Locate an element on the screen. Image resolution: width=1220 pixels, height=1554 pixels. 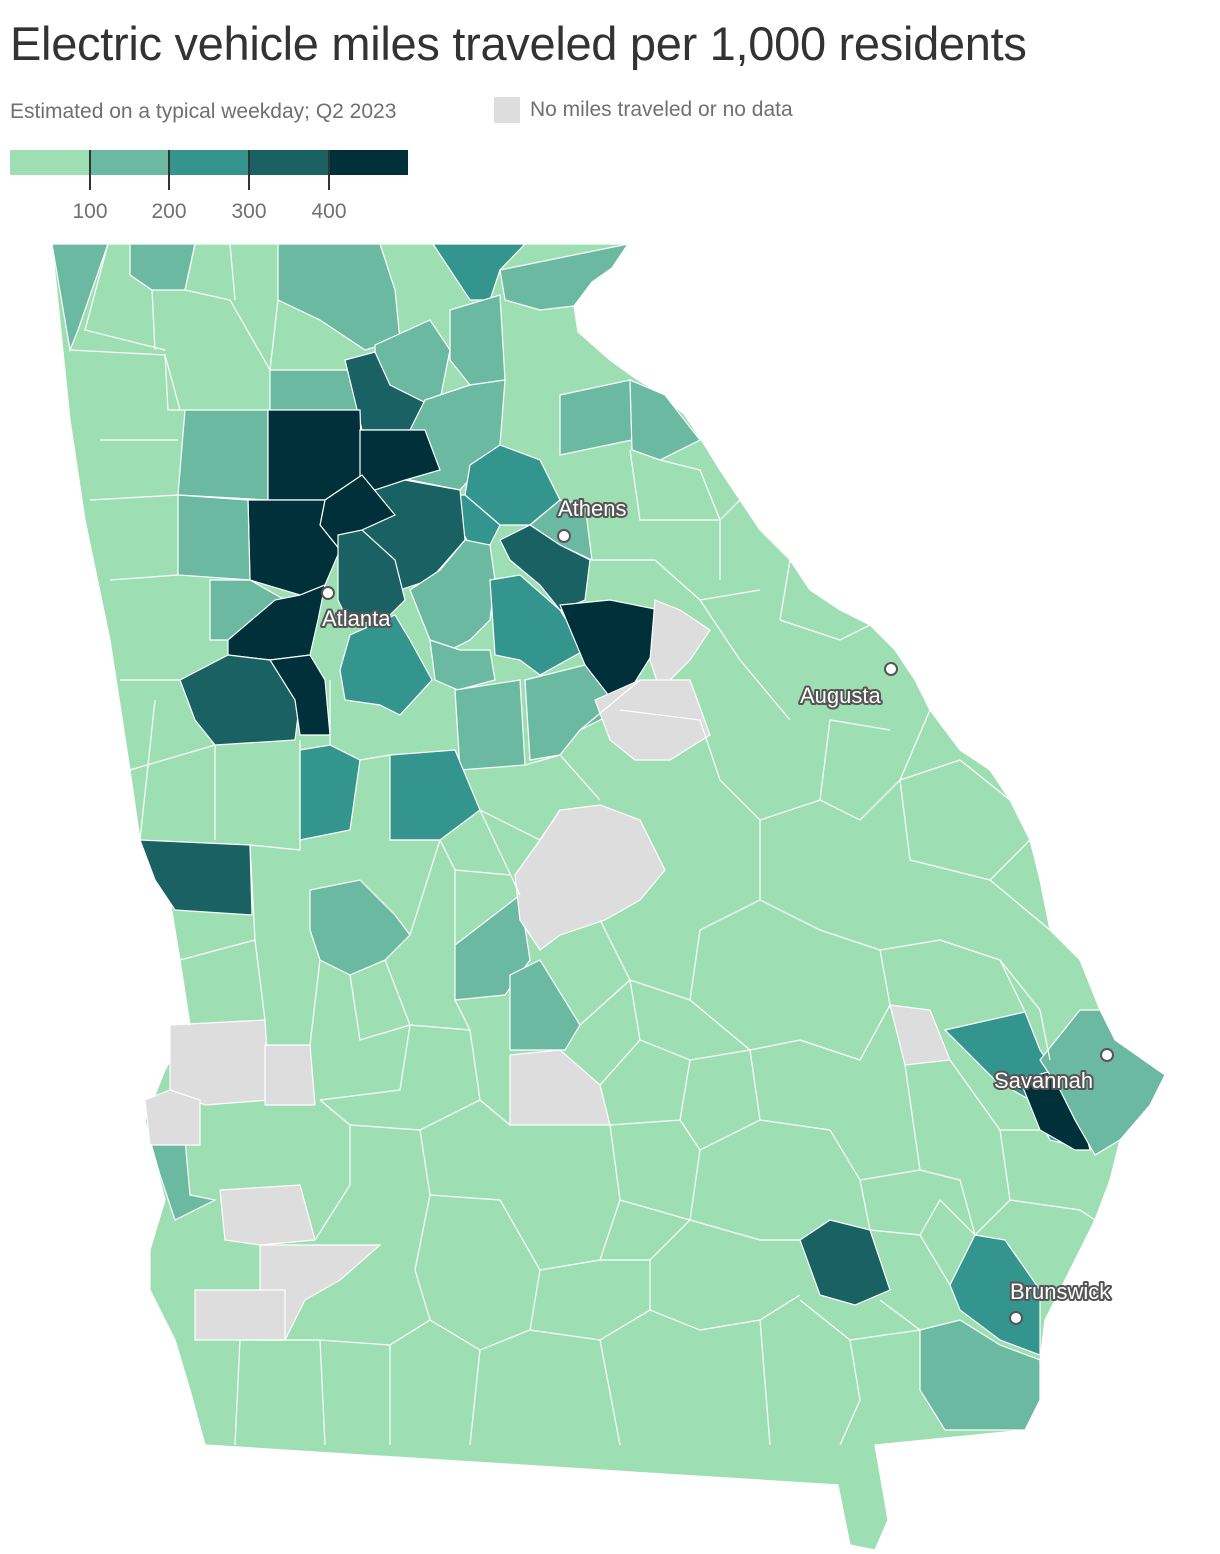
county-hart is located at coordinates (665, 420).